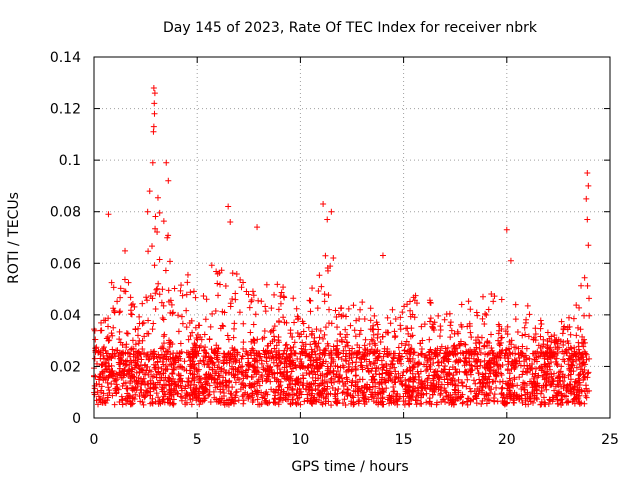 This screenshot has width=640, height=480. Describe the element at coordinates (65, 58) in the screenshot. I see `y-tick-label: 0.14` at that location.